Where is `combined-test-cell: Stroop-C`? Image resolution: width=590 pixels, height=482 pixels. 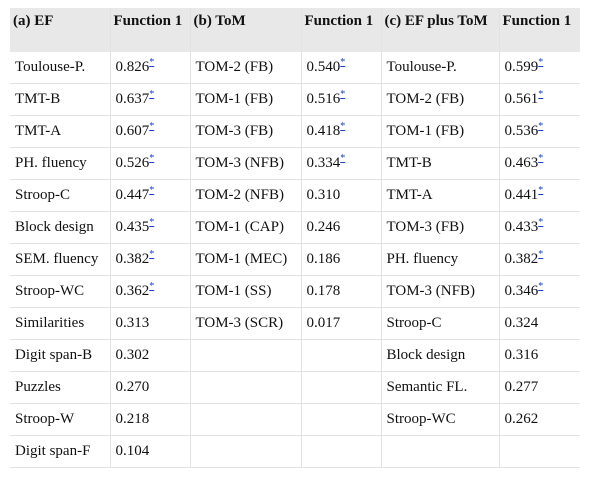
combined-test-cell: Stroop-C is located at coordinates (439, 323).